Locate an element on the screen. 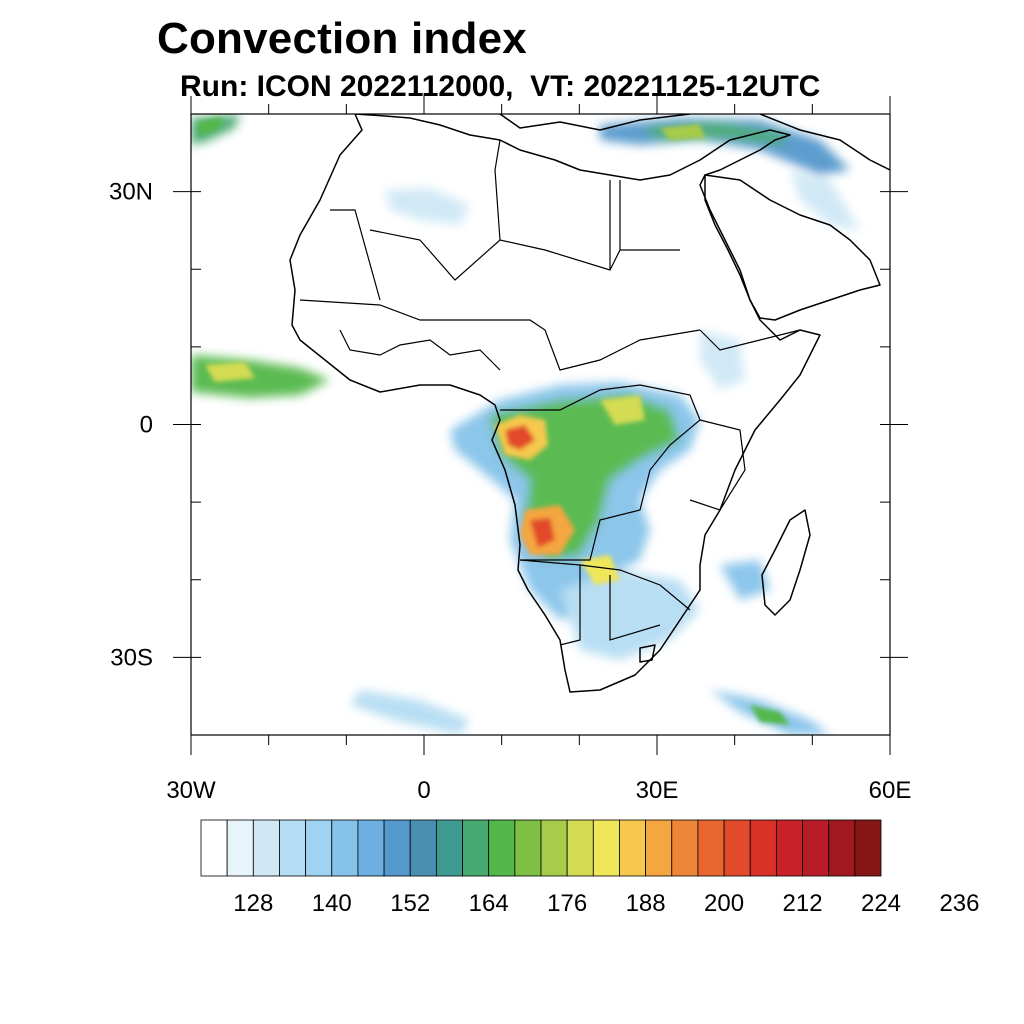 This screenshot has height=1024, width=1024. arabia-coastline is located at coordinates (792, 247).